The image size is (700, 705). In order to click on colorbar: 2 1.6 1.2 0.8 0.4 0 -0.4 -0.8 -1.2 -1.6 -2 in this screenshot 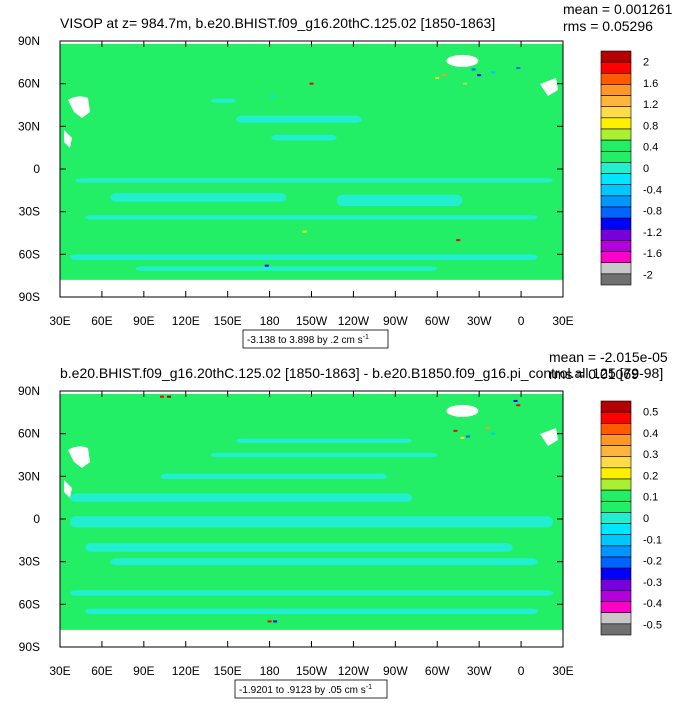, I will do `click(631, 168)`.